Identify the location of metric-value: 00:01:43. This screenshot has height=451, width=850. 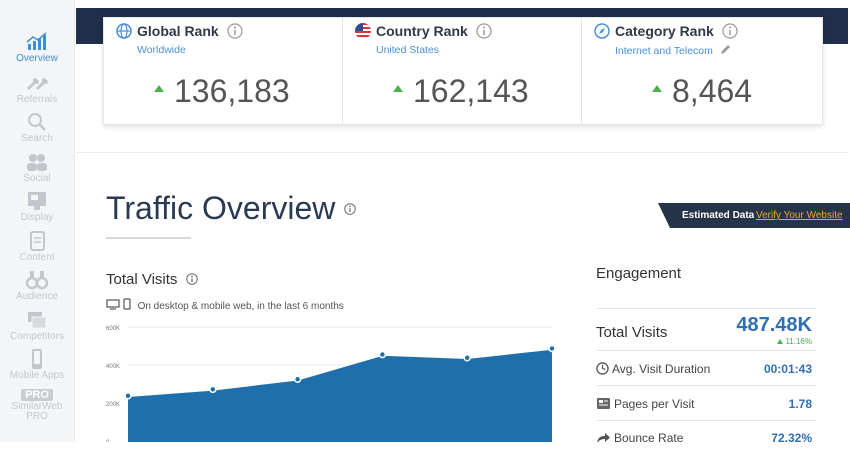
(787, 369).